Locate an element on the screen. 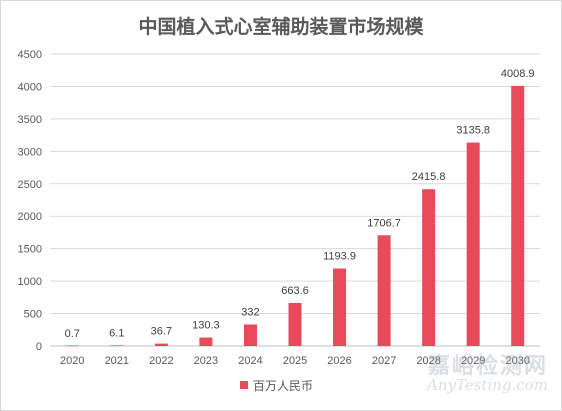 This screenshot has width=562, height=411. data-label: 1706.7 is located at coordinates (384, 223).